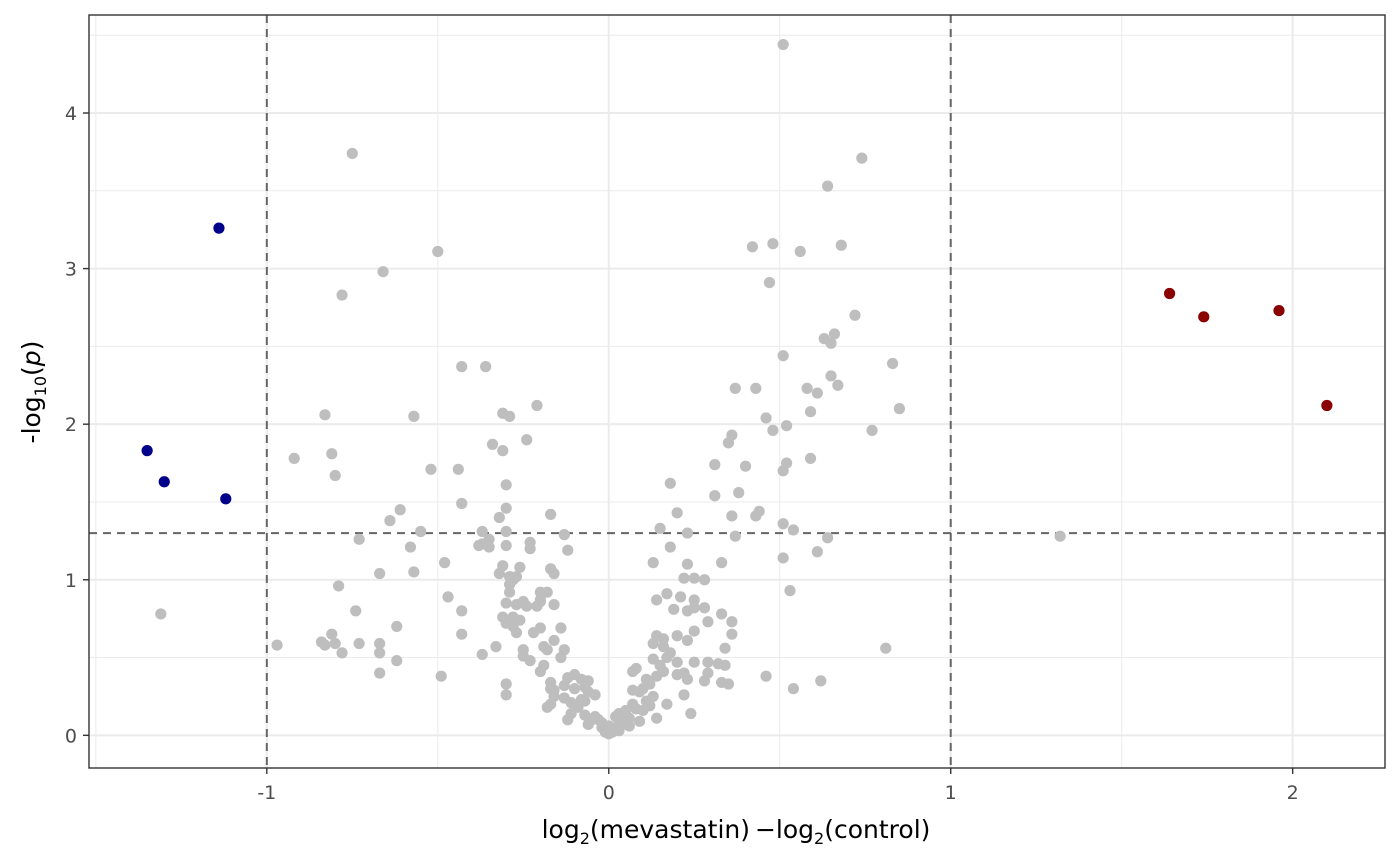  What do you see at coordinates (778, 786) in the screenshot?
I see `x-axis: -1 0 1 2` at bounding box center [778, 786].